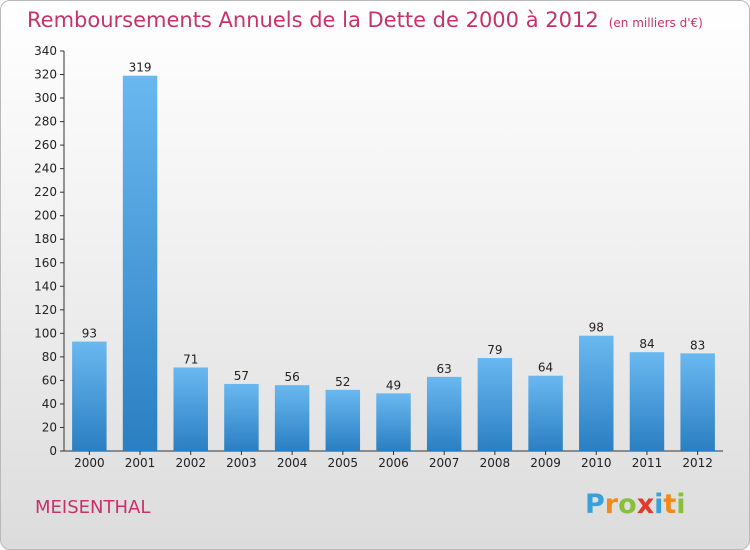 This screenshot has width=750, height=550. I want to click on y-tick-label: 0, so click(53, 451).